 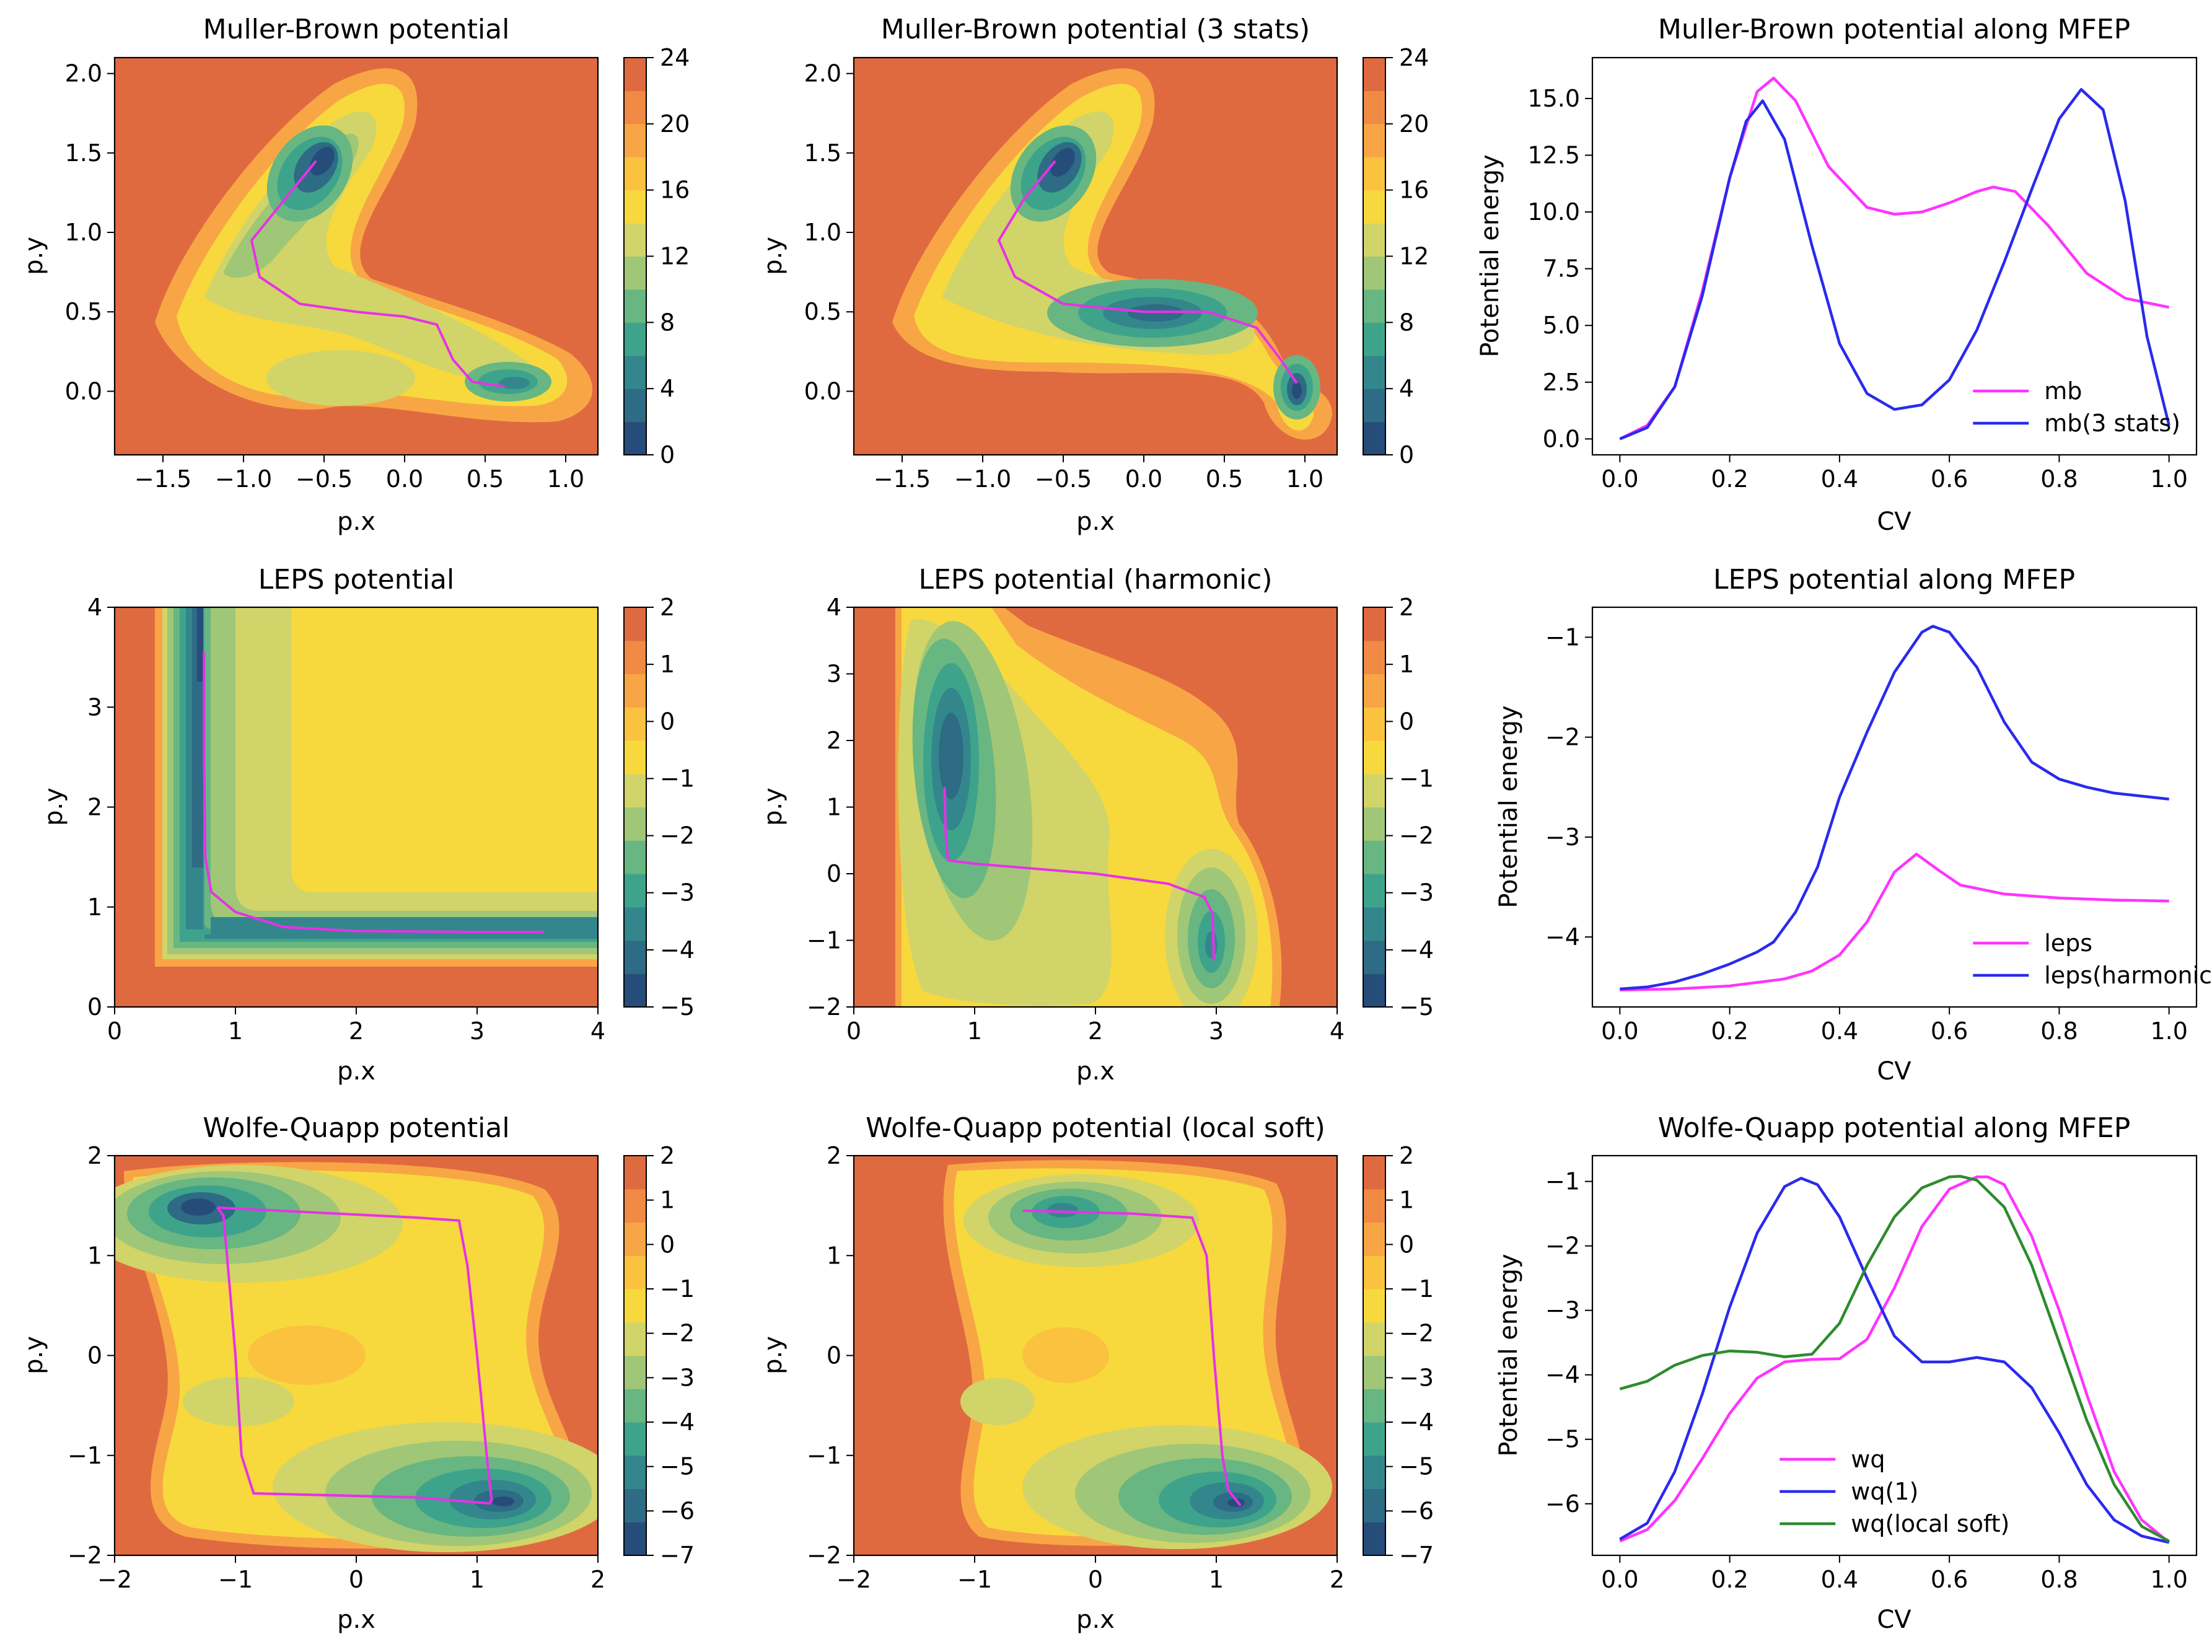 I want to click on legend-label: wq(1), so click(x=1885, y=1491).